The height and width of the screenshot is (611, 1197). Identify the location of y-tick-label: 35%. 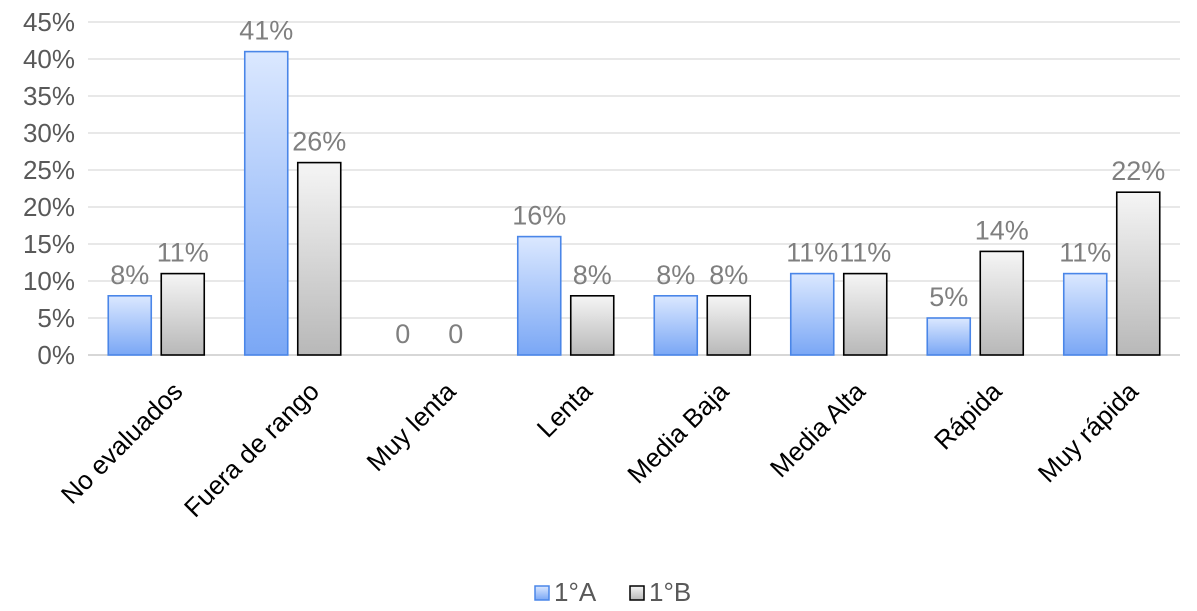
(49, 96).